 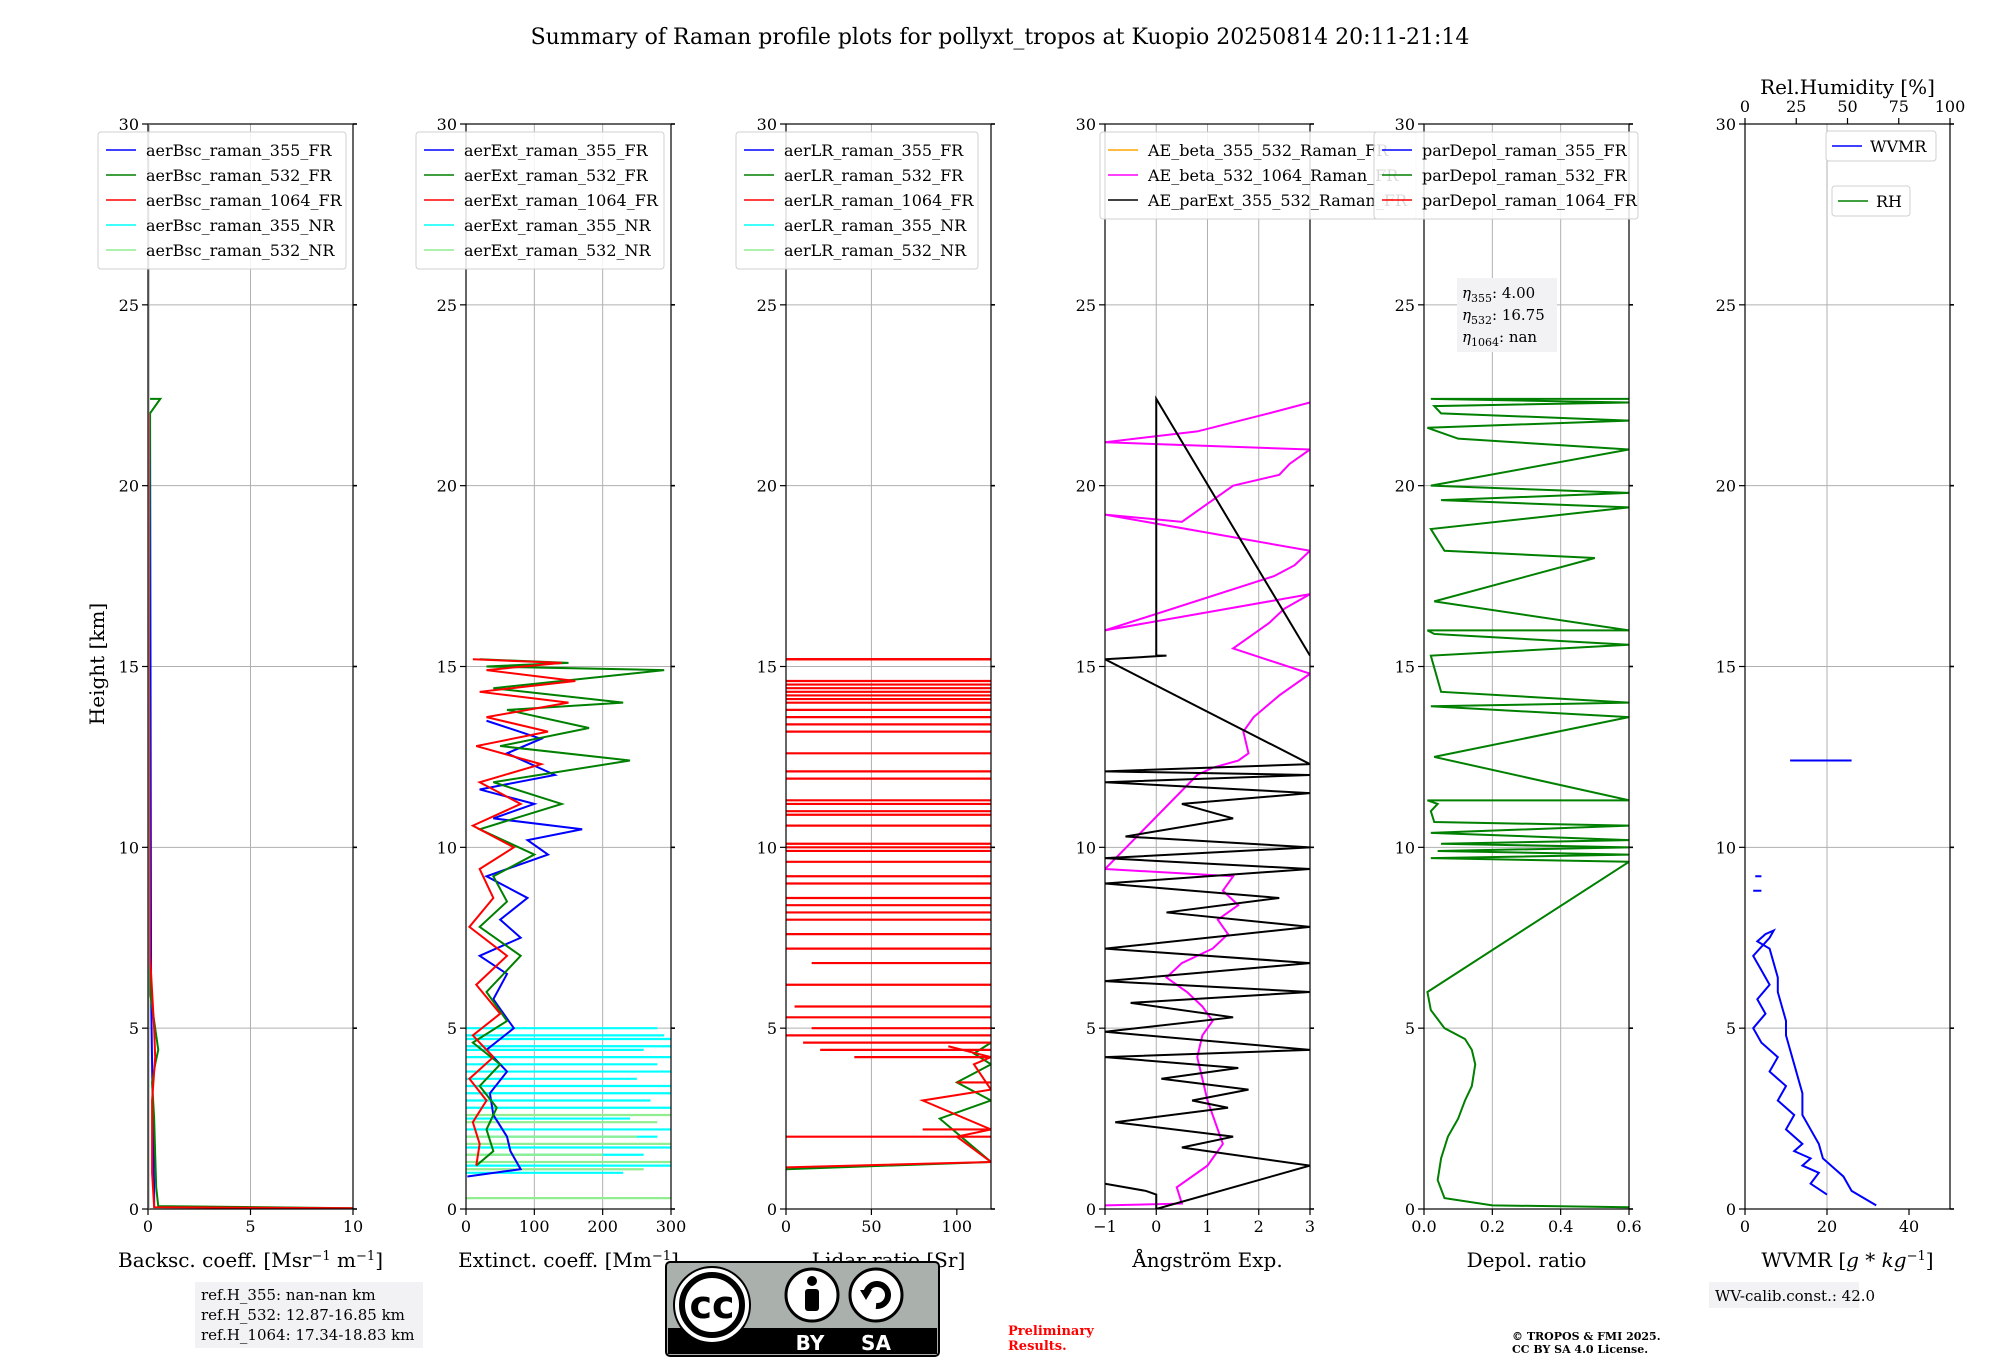 I want to click on xtick-label-bsc-0: 0, so click(x=148, y=1226).